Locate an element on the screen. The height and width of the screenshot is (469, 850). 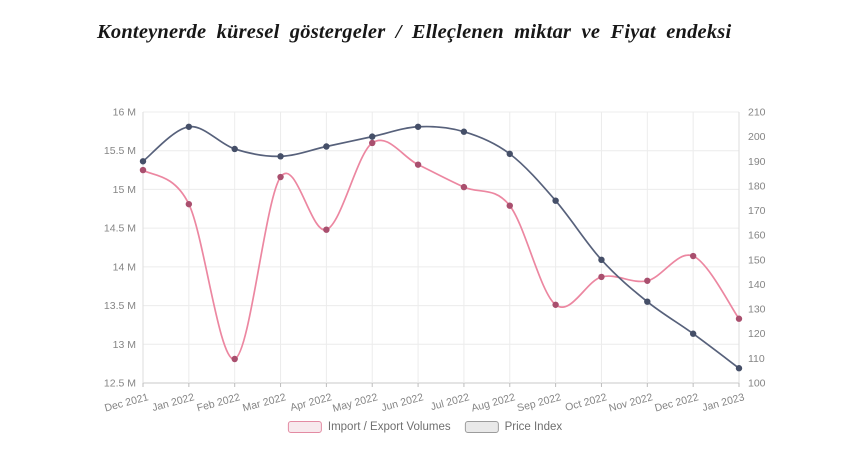
x-axis-tick-label: Aug 2022 is located at coordinates (493, 402).